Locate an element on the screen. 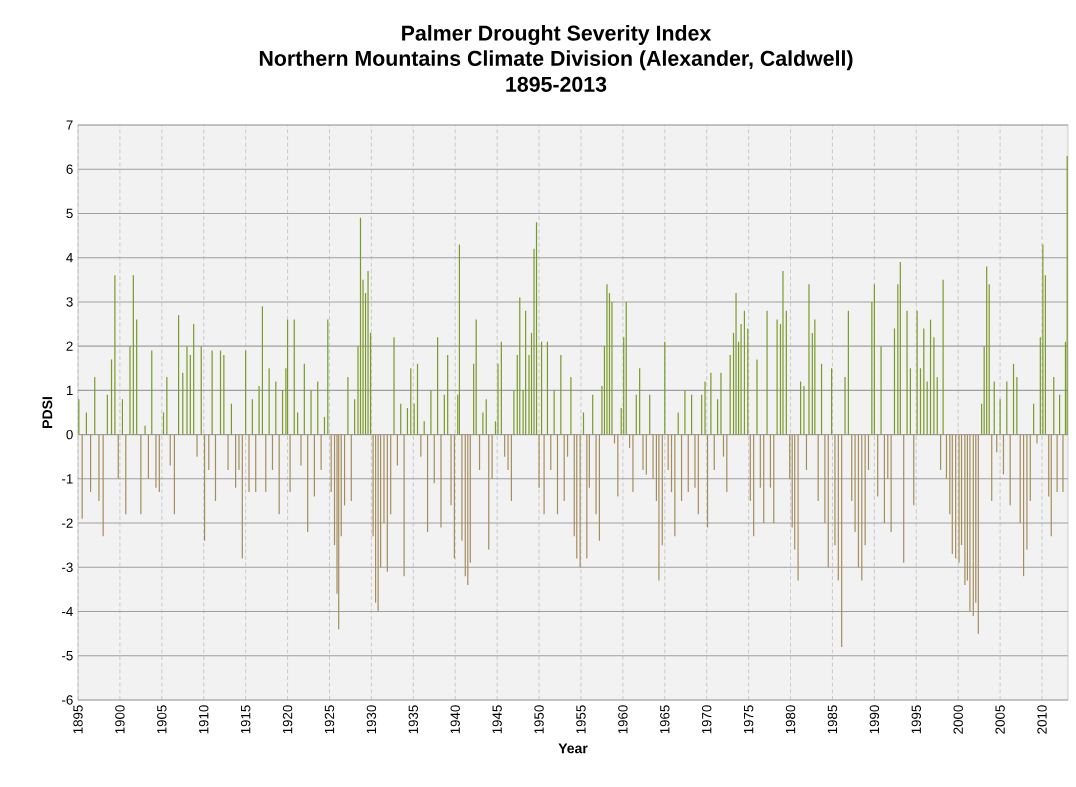 The width and height of the screenshot is (1076, 787). y-tick-label: -3 is located at coordinates (67, 567).